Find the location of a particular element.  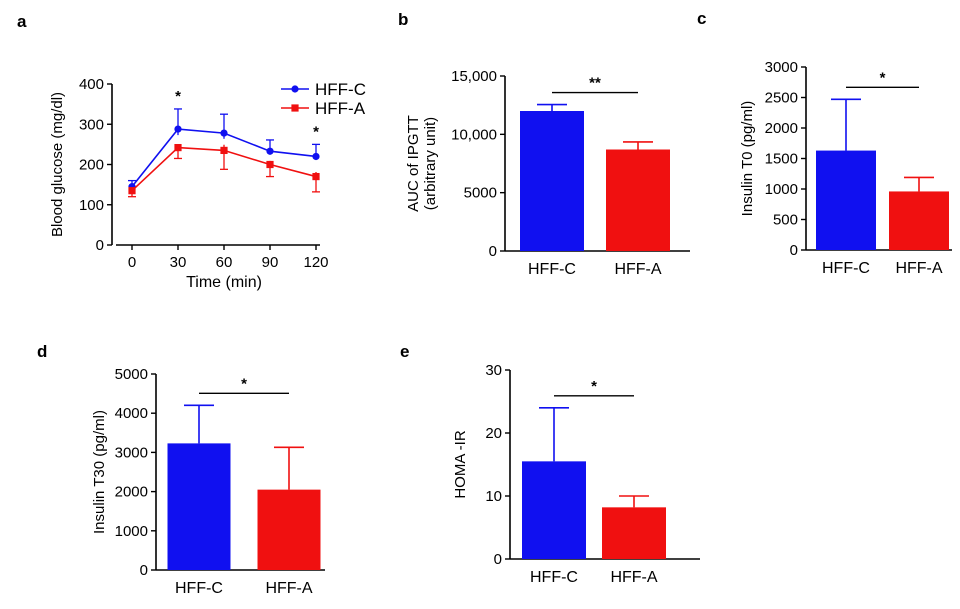

panel-letter: c is located at coordinates (701, 18).